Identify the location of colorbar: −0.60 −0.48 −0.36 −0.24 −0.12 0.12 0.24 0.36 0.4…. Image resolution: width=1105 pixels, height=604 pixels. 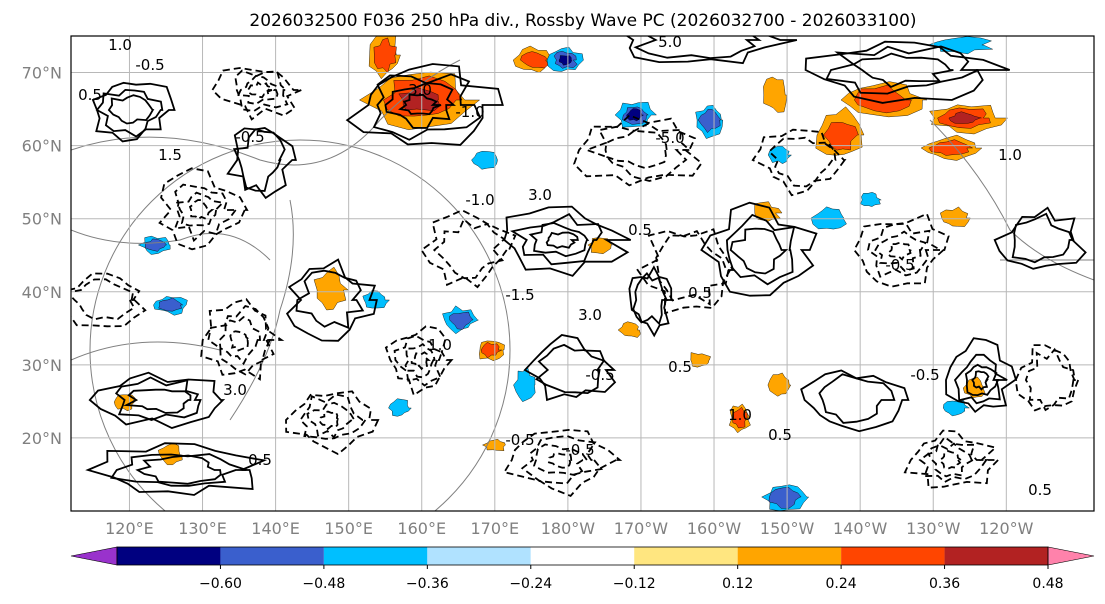
(582, 569).